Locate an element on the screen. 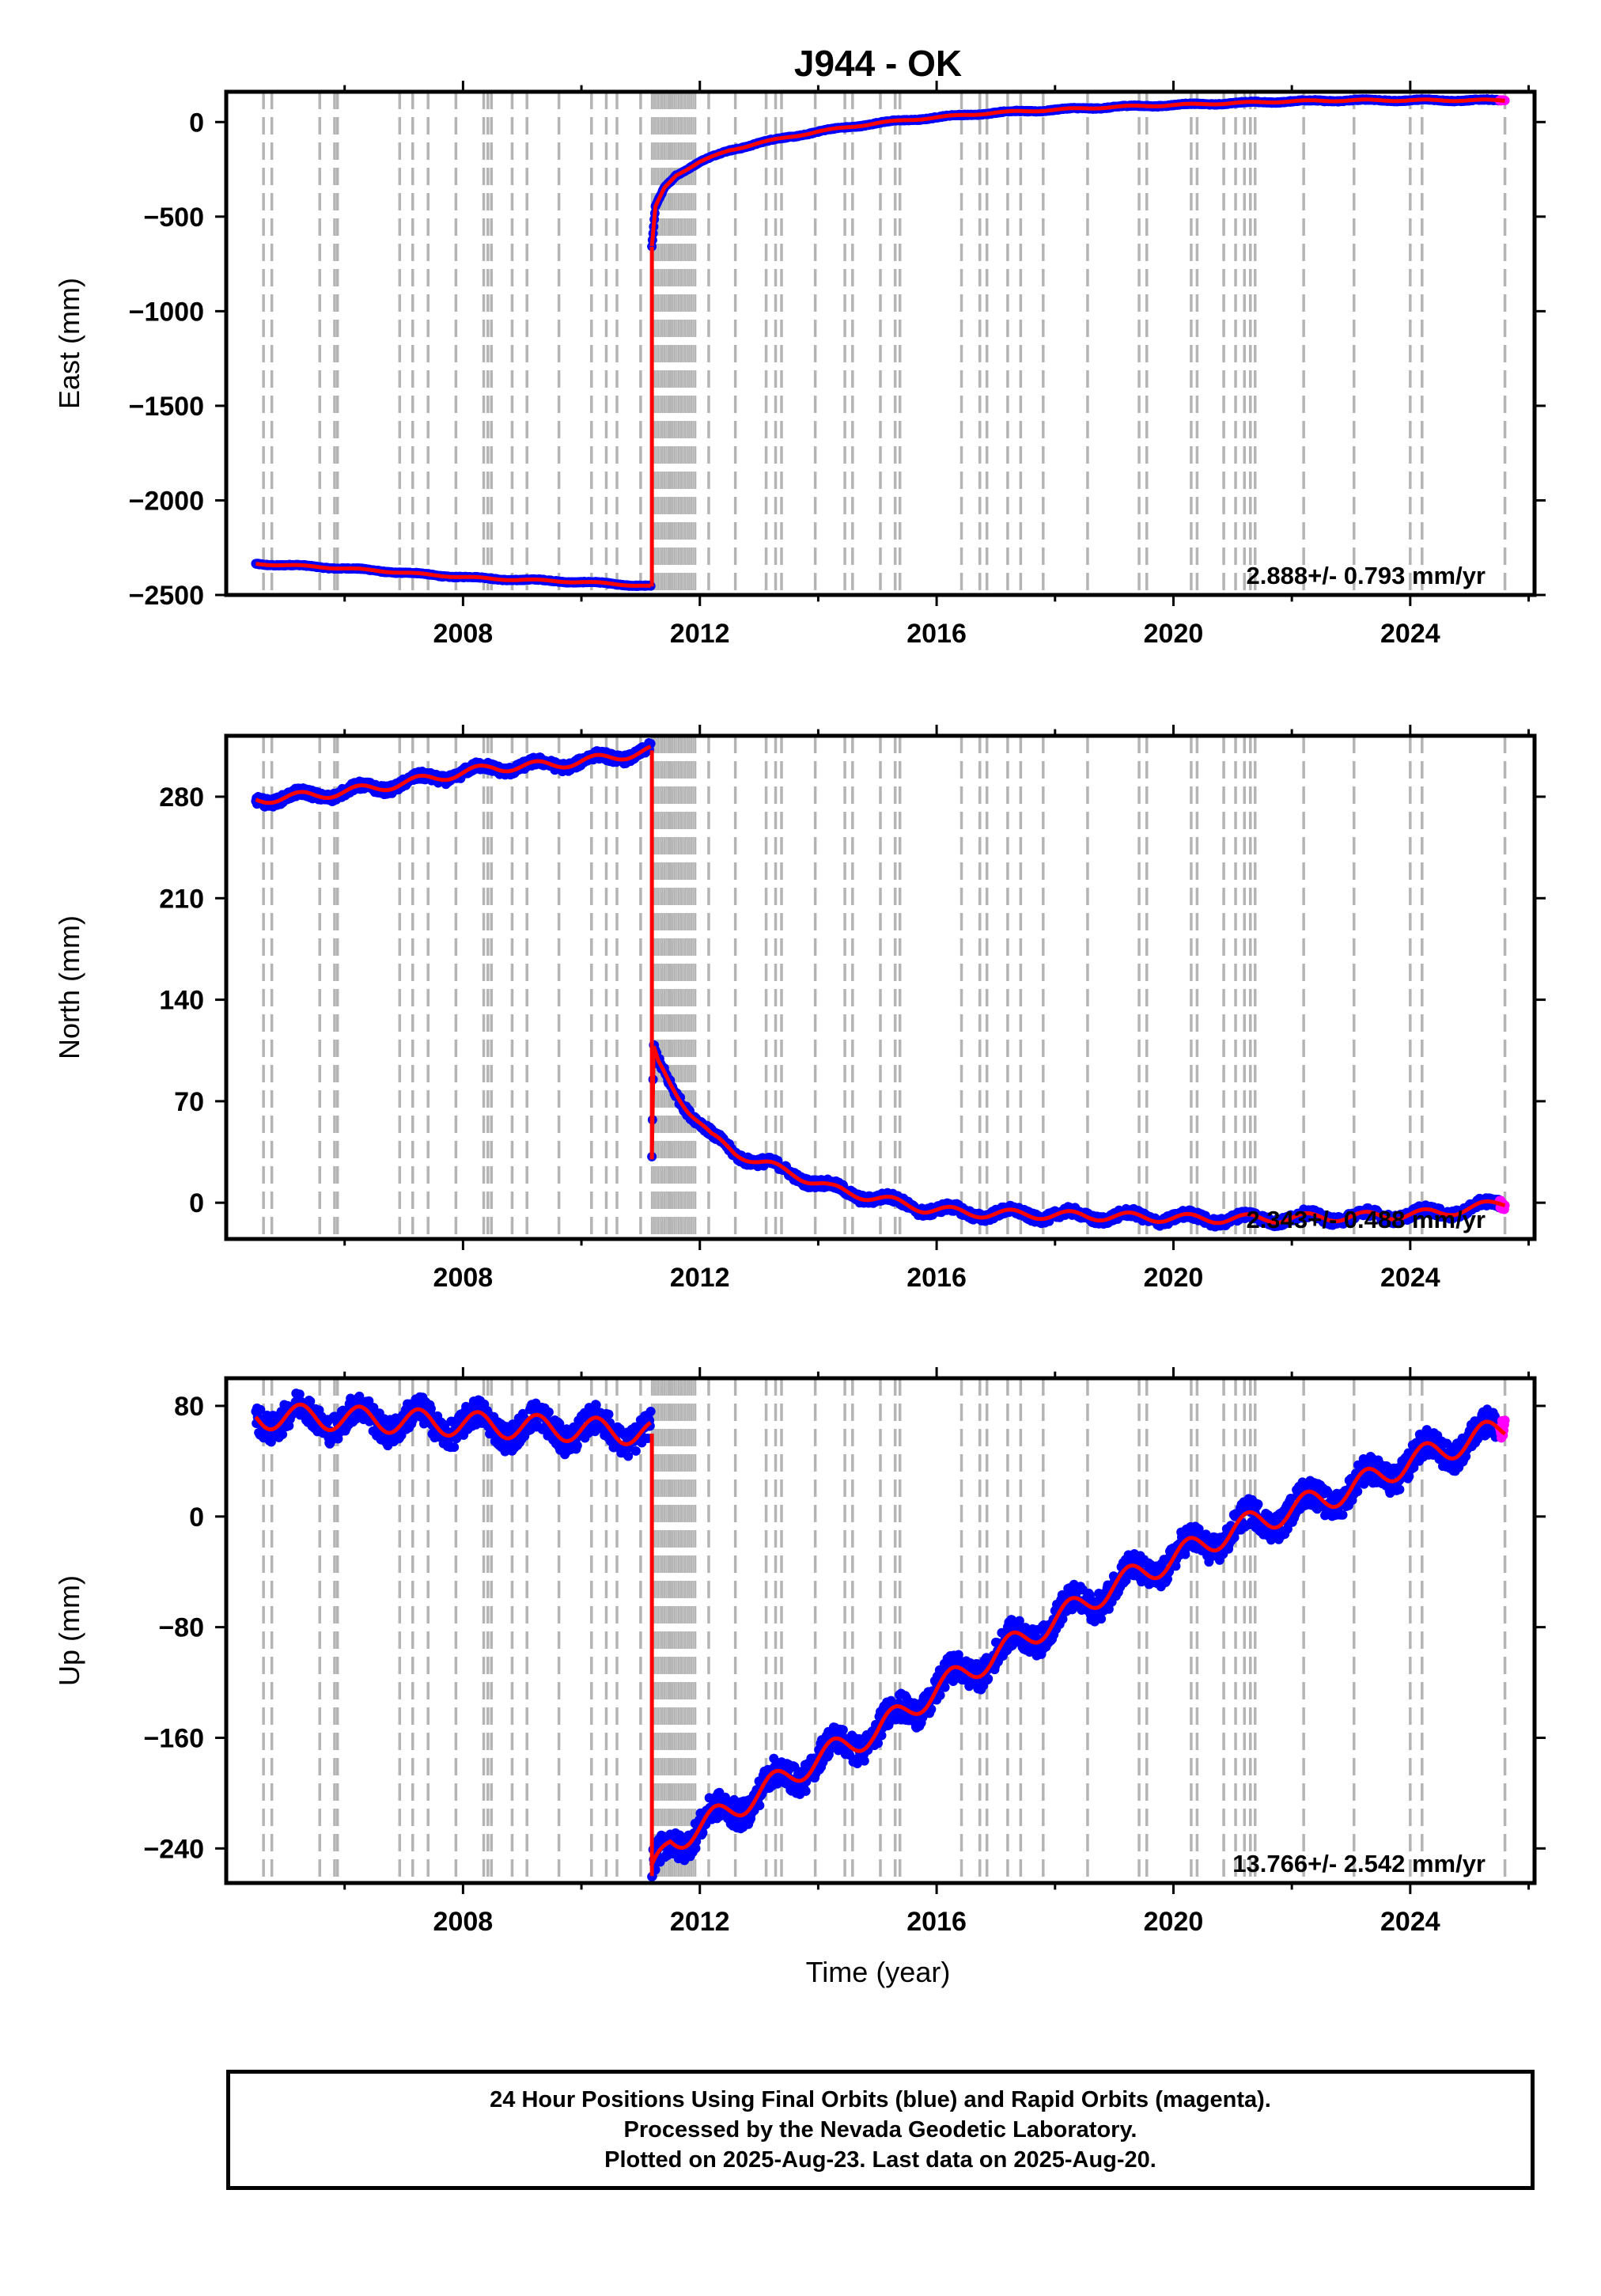  y-tick-label: −2000 is located at coordinates (167, 501).